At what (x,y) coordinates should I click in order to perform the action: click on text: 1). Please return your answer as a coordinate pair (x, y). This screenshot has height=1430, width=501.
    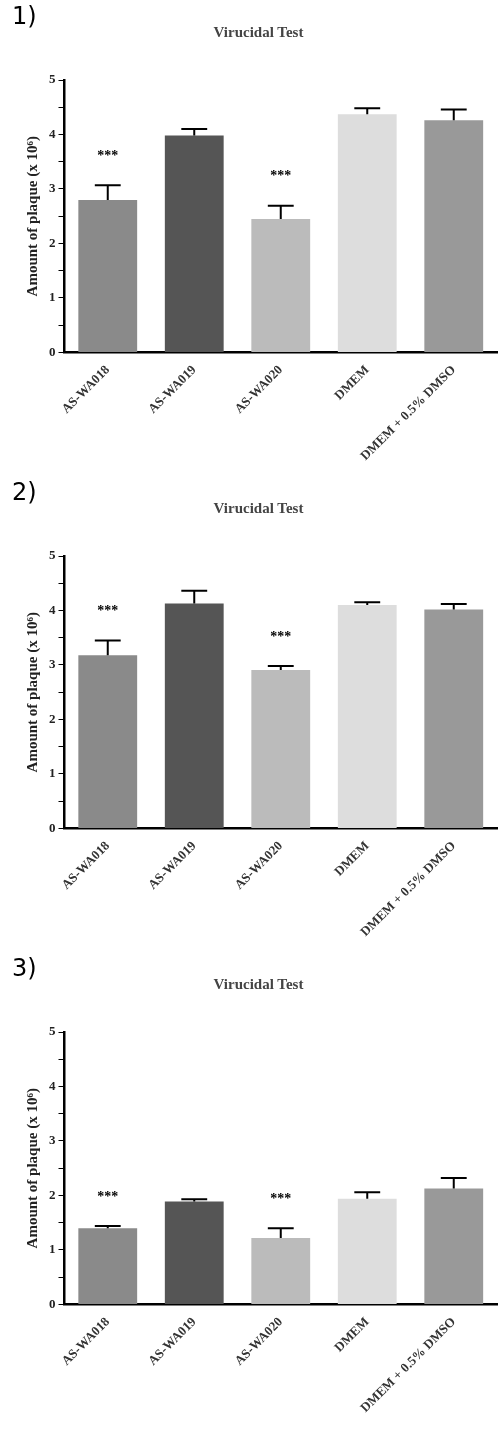
    Looking at the image, I should click on (24, 16).